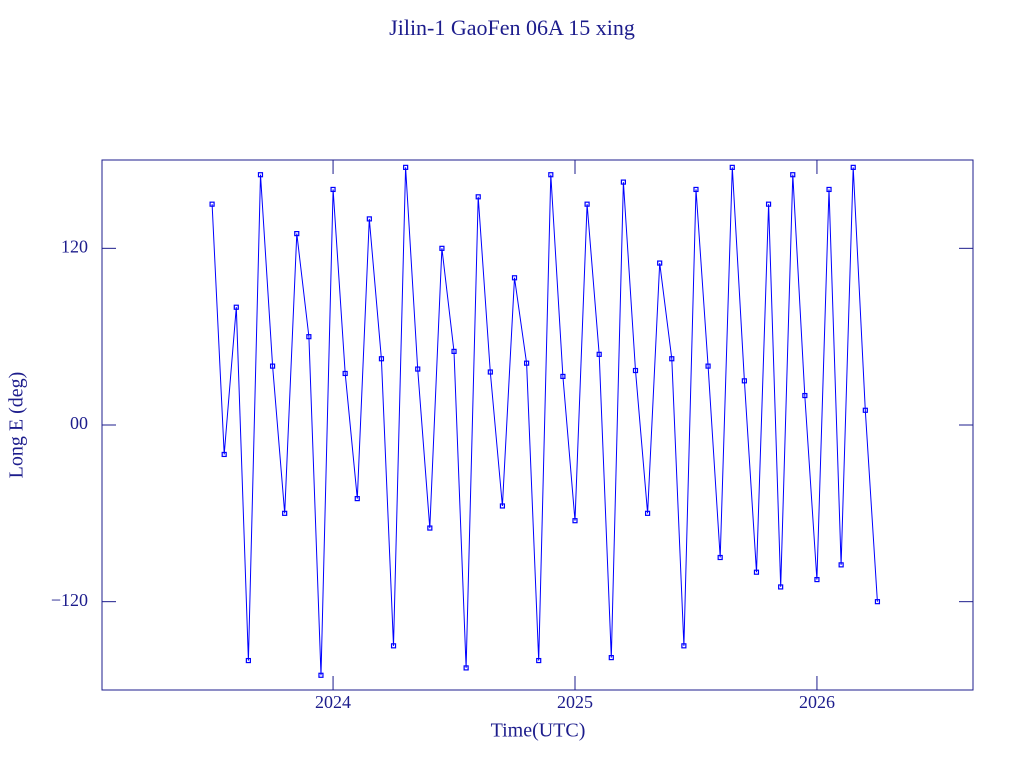  I want to click on x-tick-label: 2024, so click(333, 702).